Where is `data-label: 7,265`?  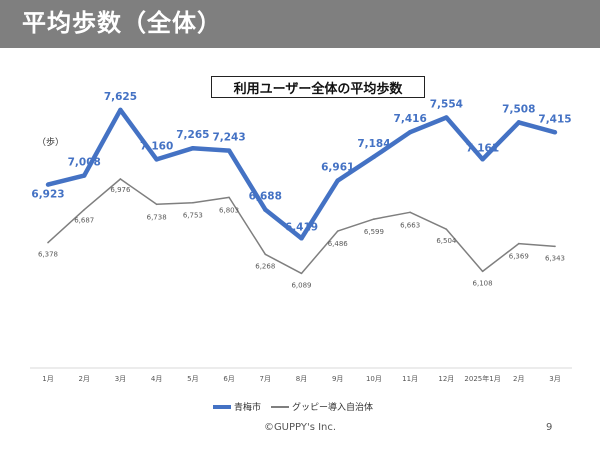 data-label: 7,265 is located at coordinates (192, 135).